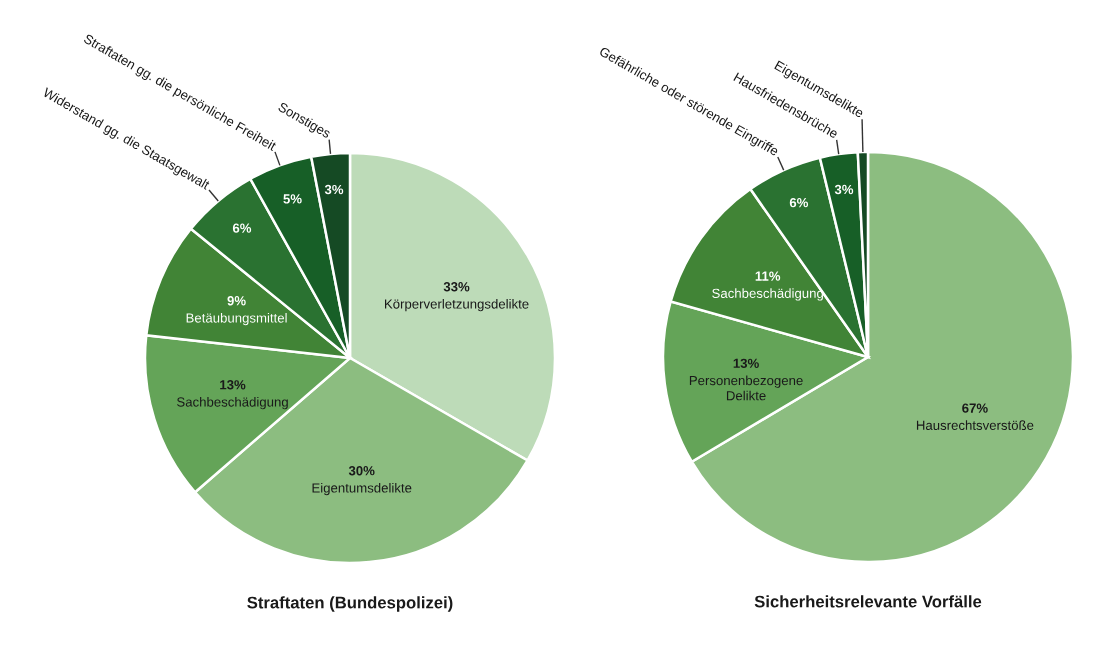 The height and width of the screenshot is (649, 1112). I want to click on data-label: 33%, so click(456, 287).